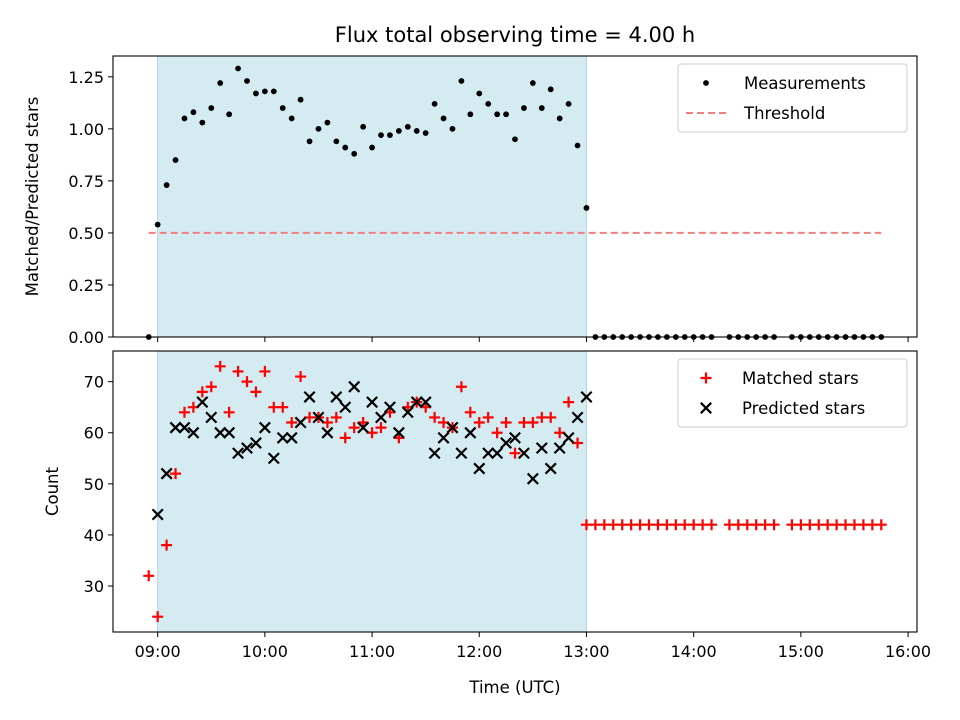  Describe the element at coordinates (94, 535) in the screenshot. I see `y-tick-label: 40` at that location.